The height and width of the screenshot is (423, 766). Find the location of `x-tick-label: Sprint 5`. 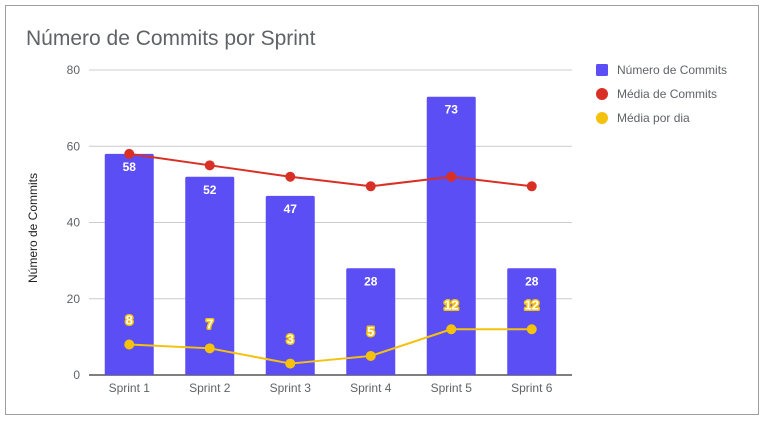

x-tick-label: Sprint 5 is located at coordinates (452, 388).